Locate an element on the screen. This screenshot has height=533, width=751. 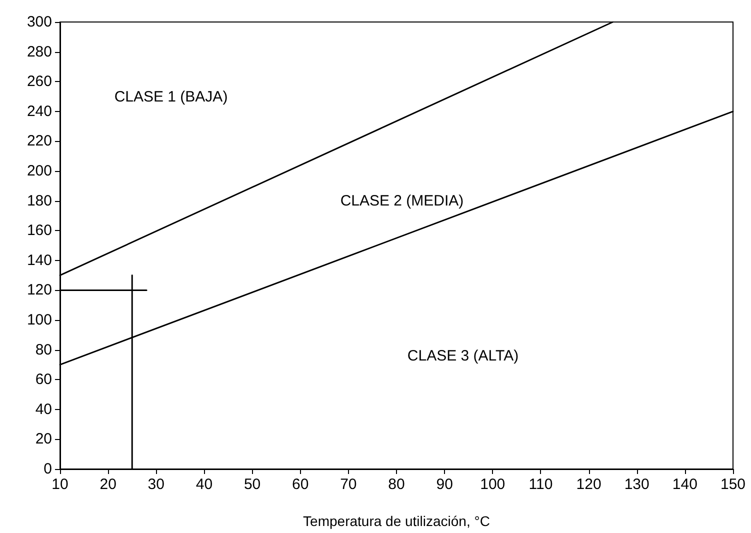
x-axis-title: Temperatura de utilización, °C is located at coordinates (396, 521).